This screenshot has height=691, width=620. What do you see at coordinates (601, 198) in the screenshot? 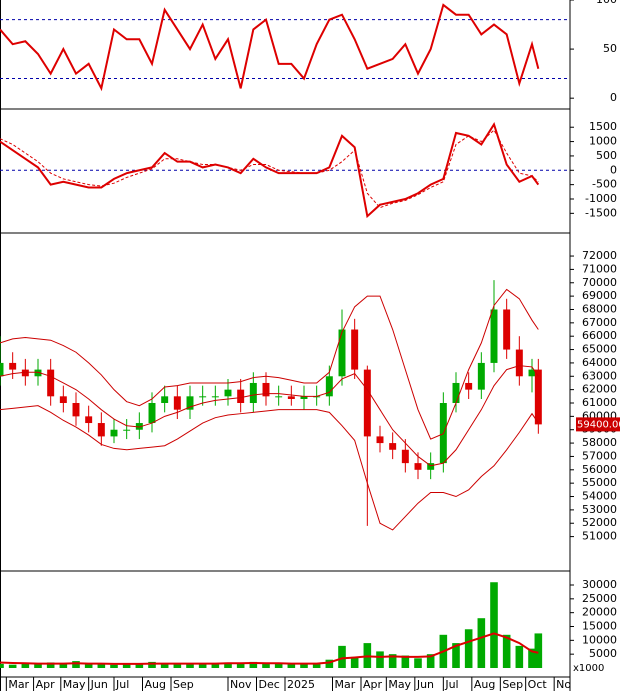
I see `y-tick-label: -1000` at bounding box center [601, 198].